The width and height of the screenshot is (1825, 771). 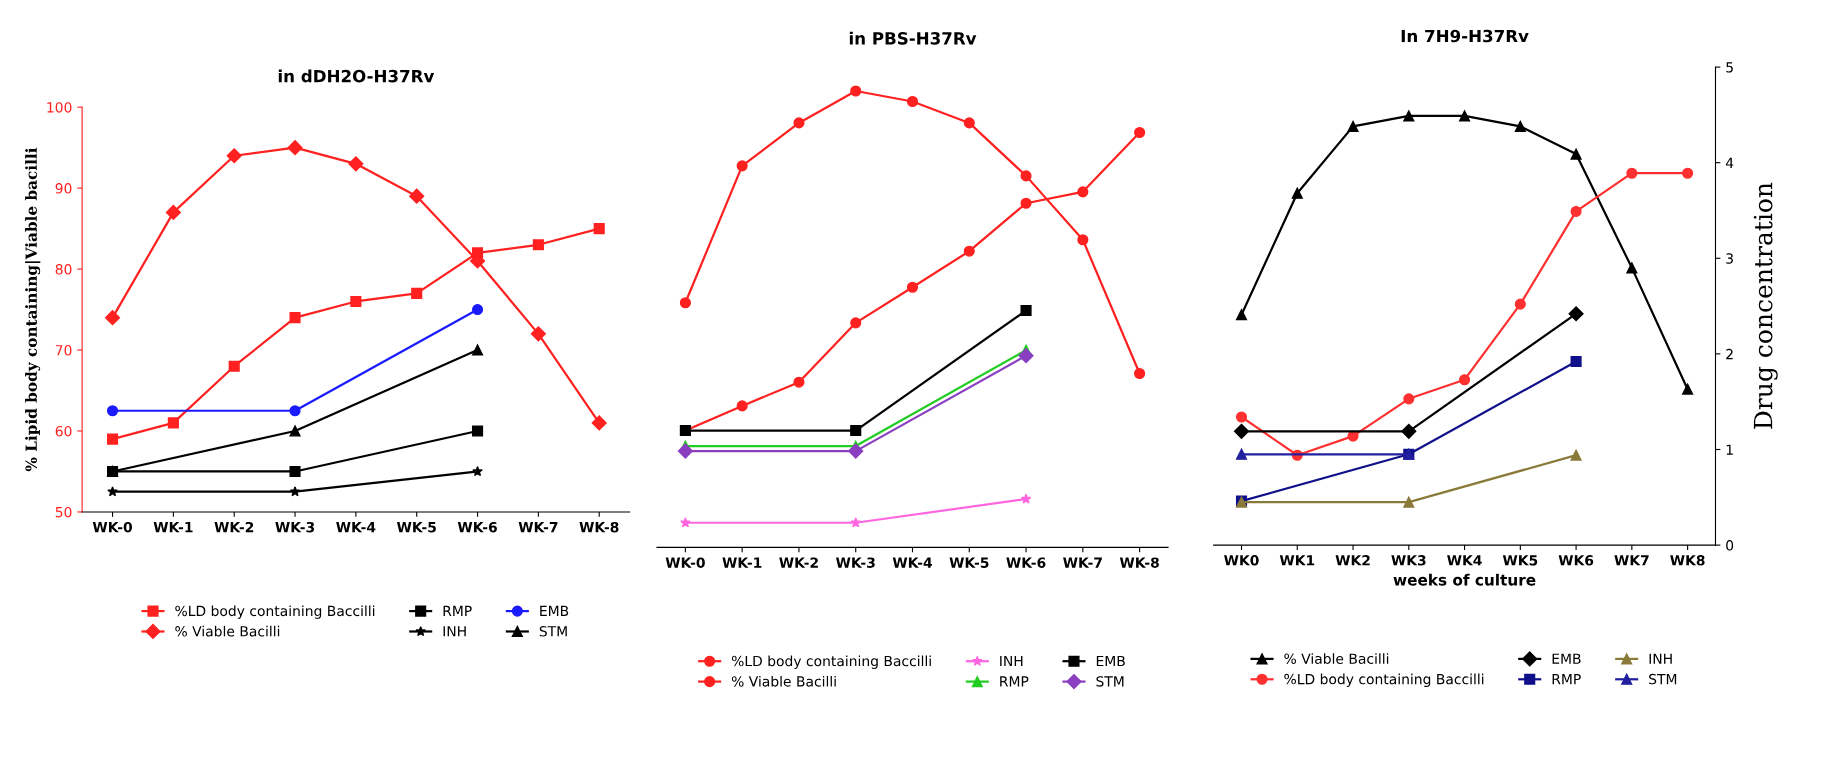 I want to click on y-tick-label: 4, so click(x=1729, y=162).